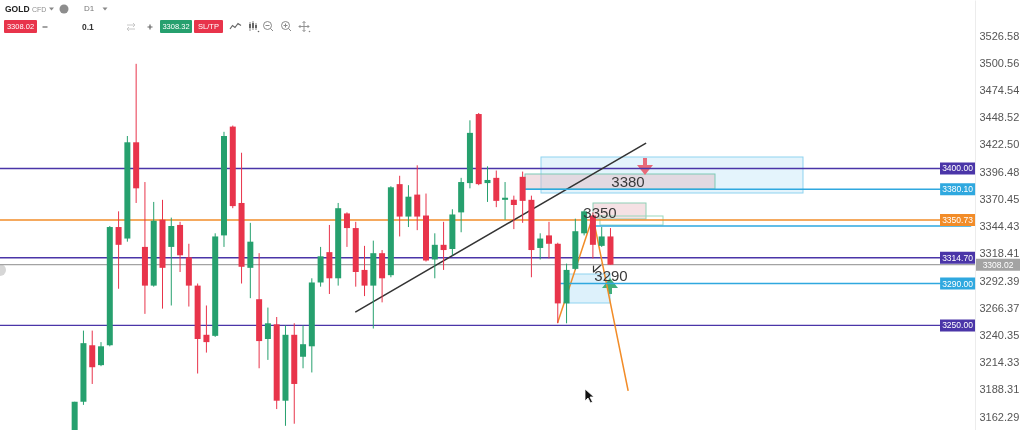 This screenshot has height=430, width=1024. What do you see at coordinates (999, 416) in the screenshot?
I see `y-tick-label: 3162.29` at bounding box center [999, 416].